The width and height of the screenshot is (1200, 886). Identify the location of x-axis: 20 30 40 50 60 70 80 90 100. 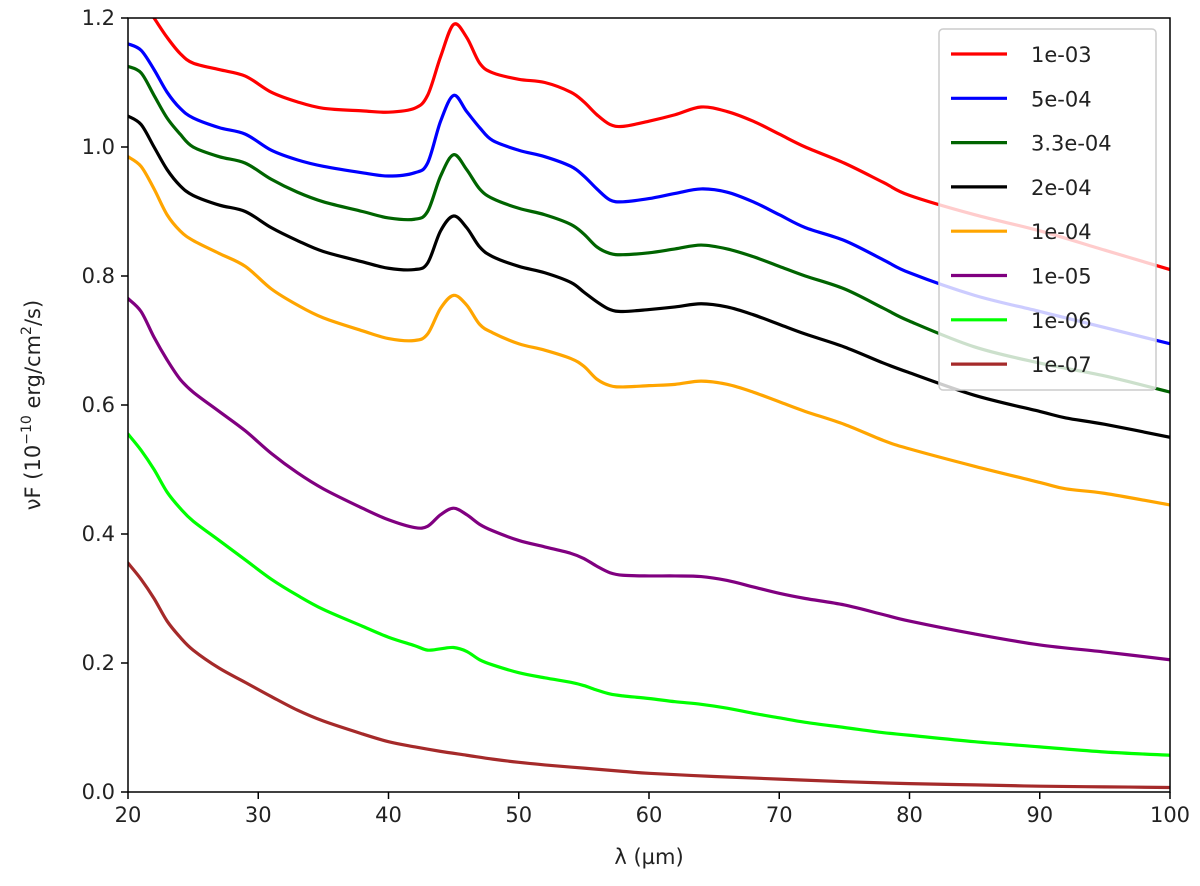
(652, 809).